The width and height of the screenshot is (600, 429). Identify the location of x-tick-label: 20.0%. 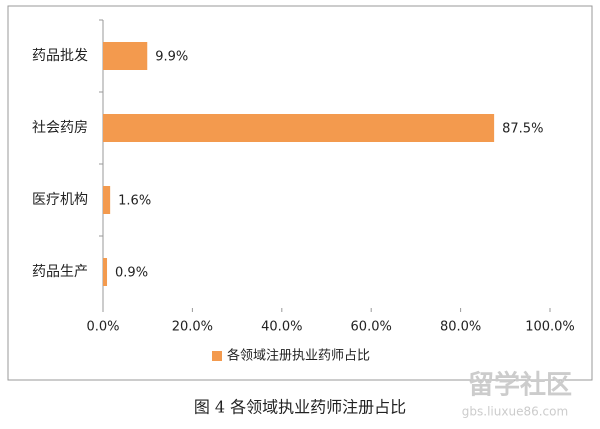
(192, 327).